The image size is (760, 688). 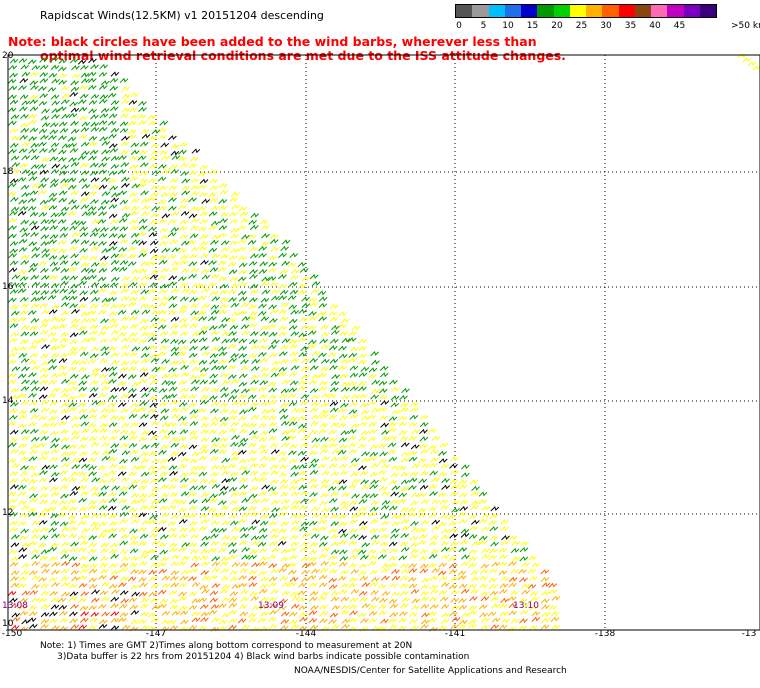 What do you see at coordinates (691, 11) in the screenshot?
I see `legend-swatch` at bounding box center [691, 11].